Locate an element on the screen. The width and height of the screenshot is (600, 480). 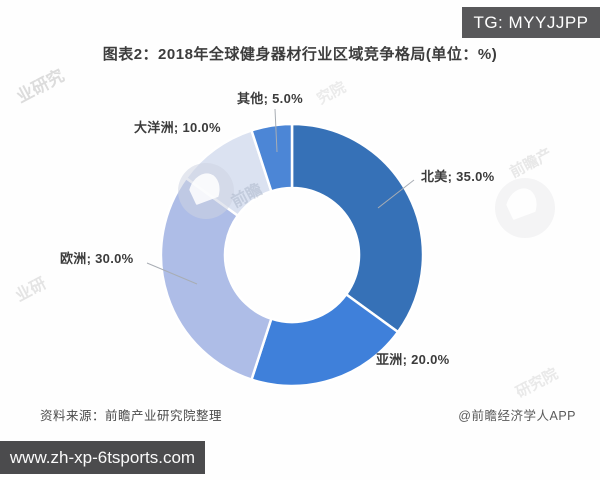
slice-label-north-america: 北美; 35.0% is located at coordinates (458, 176).